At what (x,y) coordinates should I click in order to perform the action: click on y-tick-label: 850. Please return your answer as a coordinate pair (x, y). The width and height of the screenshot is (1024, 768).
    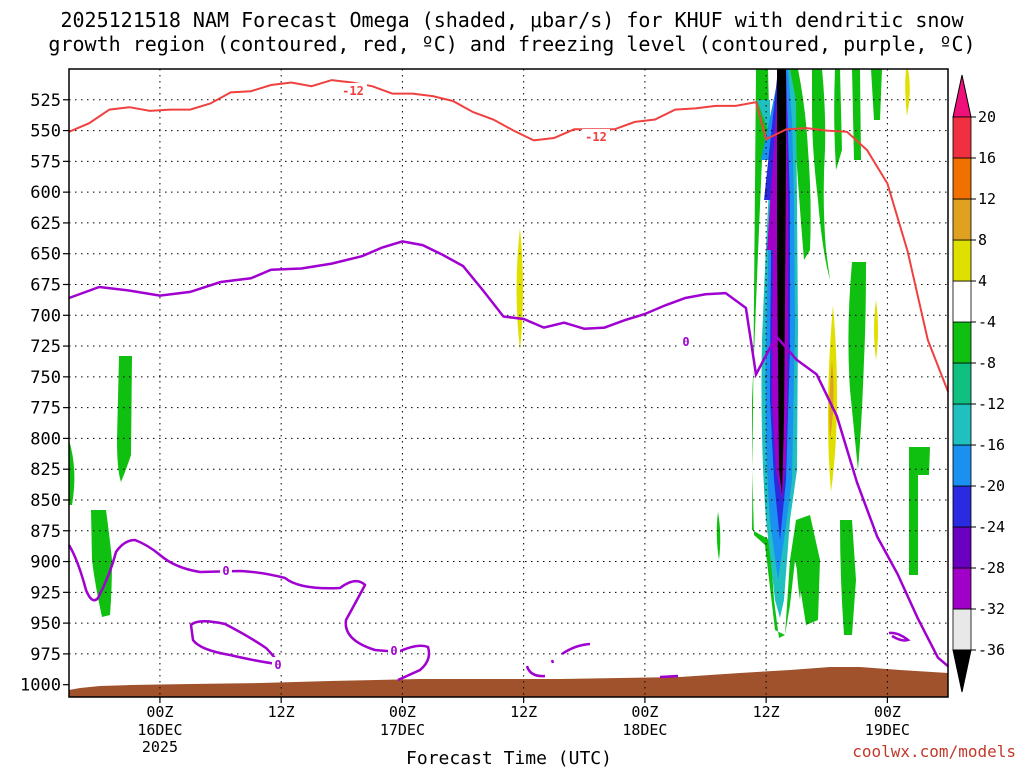
    Looking at the image, I should click on (45, 501).